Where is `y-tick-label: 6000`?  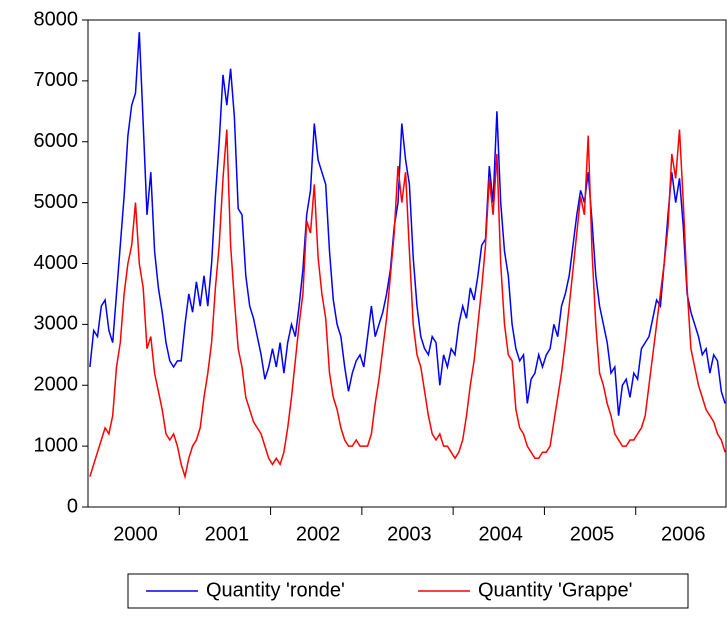 y-tick-label: 6000 is located at coordinates (56, 141).